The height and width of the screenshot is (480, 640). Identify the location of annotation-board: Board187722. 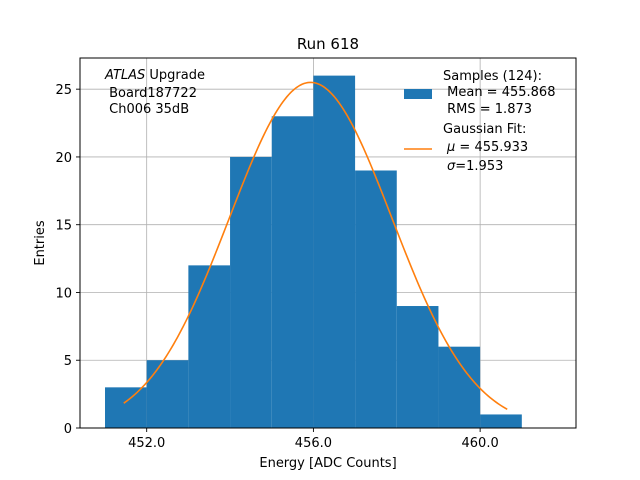
(151, 93).